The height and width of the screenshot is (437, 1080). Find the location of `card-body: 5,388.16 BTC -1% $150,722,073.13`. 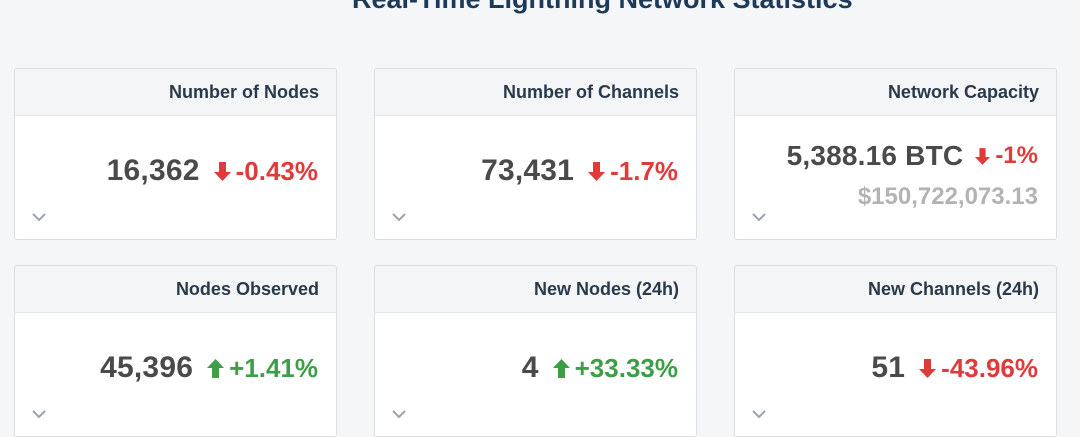

card-body: 5,388.16 BTC -1% $150,722,073.13 is located at coordinates (895, 177).